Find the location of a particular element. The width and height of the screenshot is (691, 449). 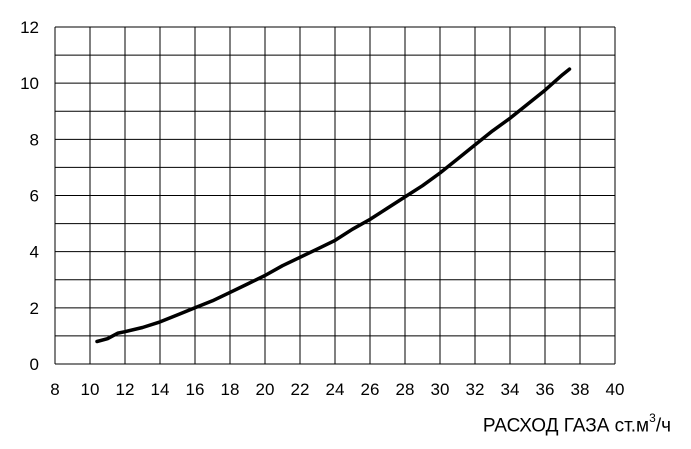

x-tick-label: 8 is located at coordinates (54, 389).